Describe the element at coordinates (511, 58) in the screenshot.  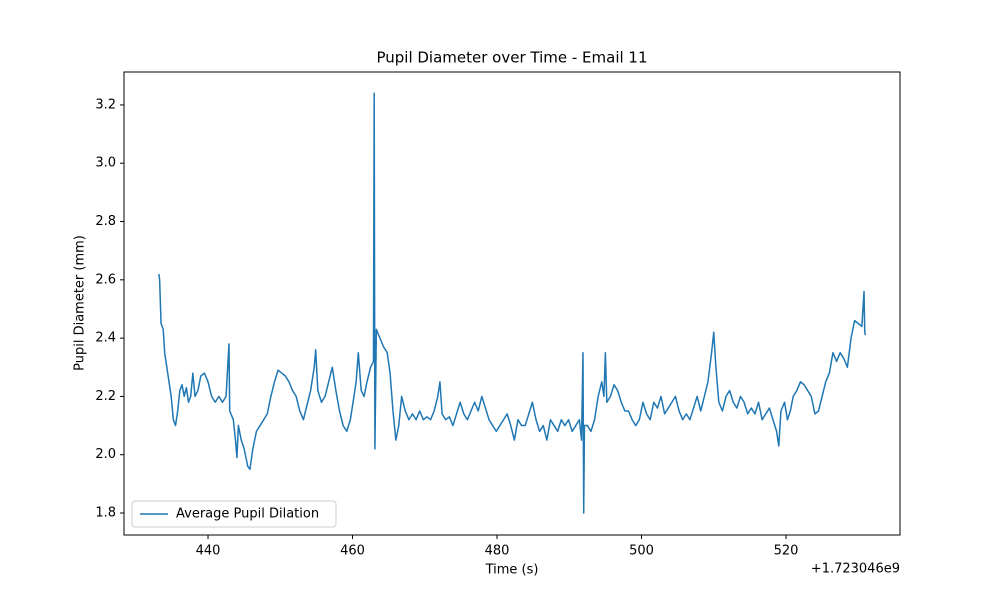
I see `chart-title: Pupil Diameter over Time - Email 11` at that location.